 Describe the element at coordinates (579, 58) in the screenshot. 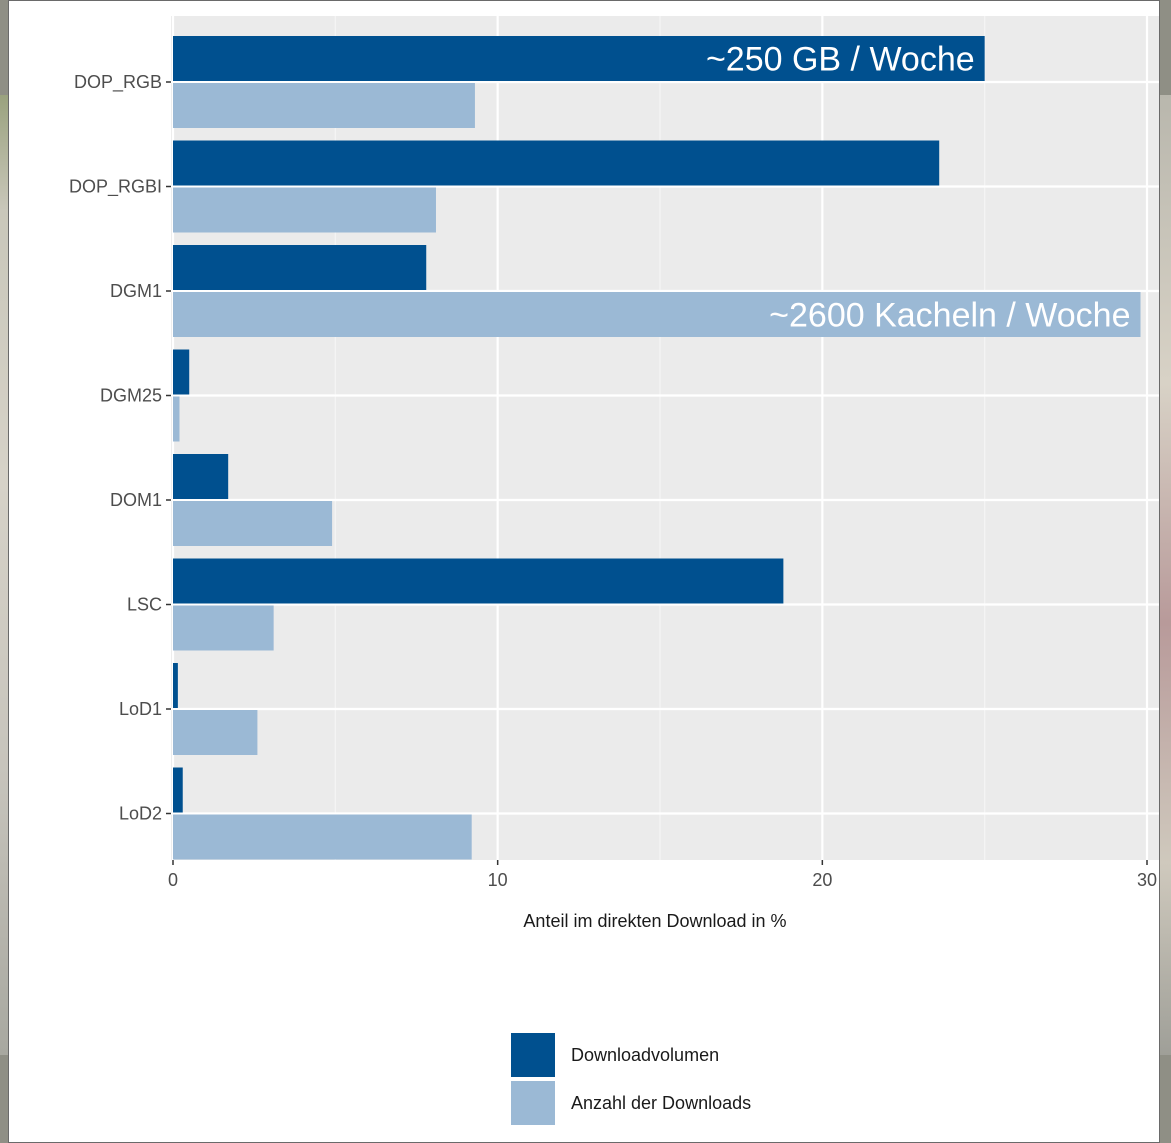

I see `bar-downloadvolumen-dop_rgb` at that location.